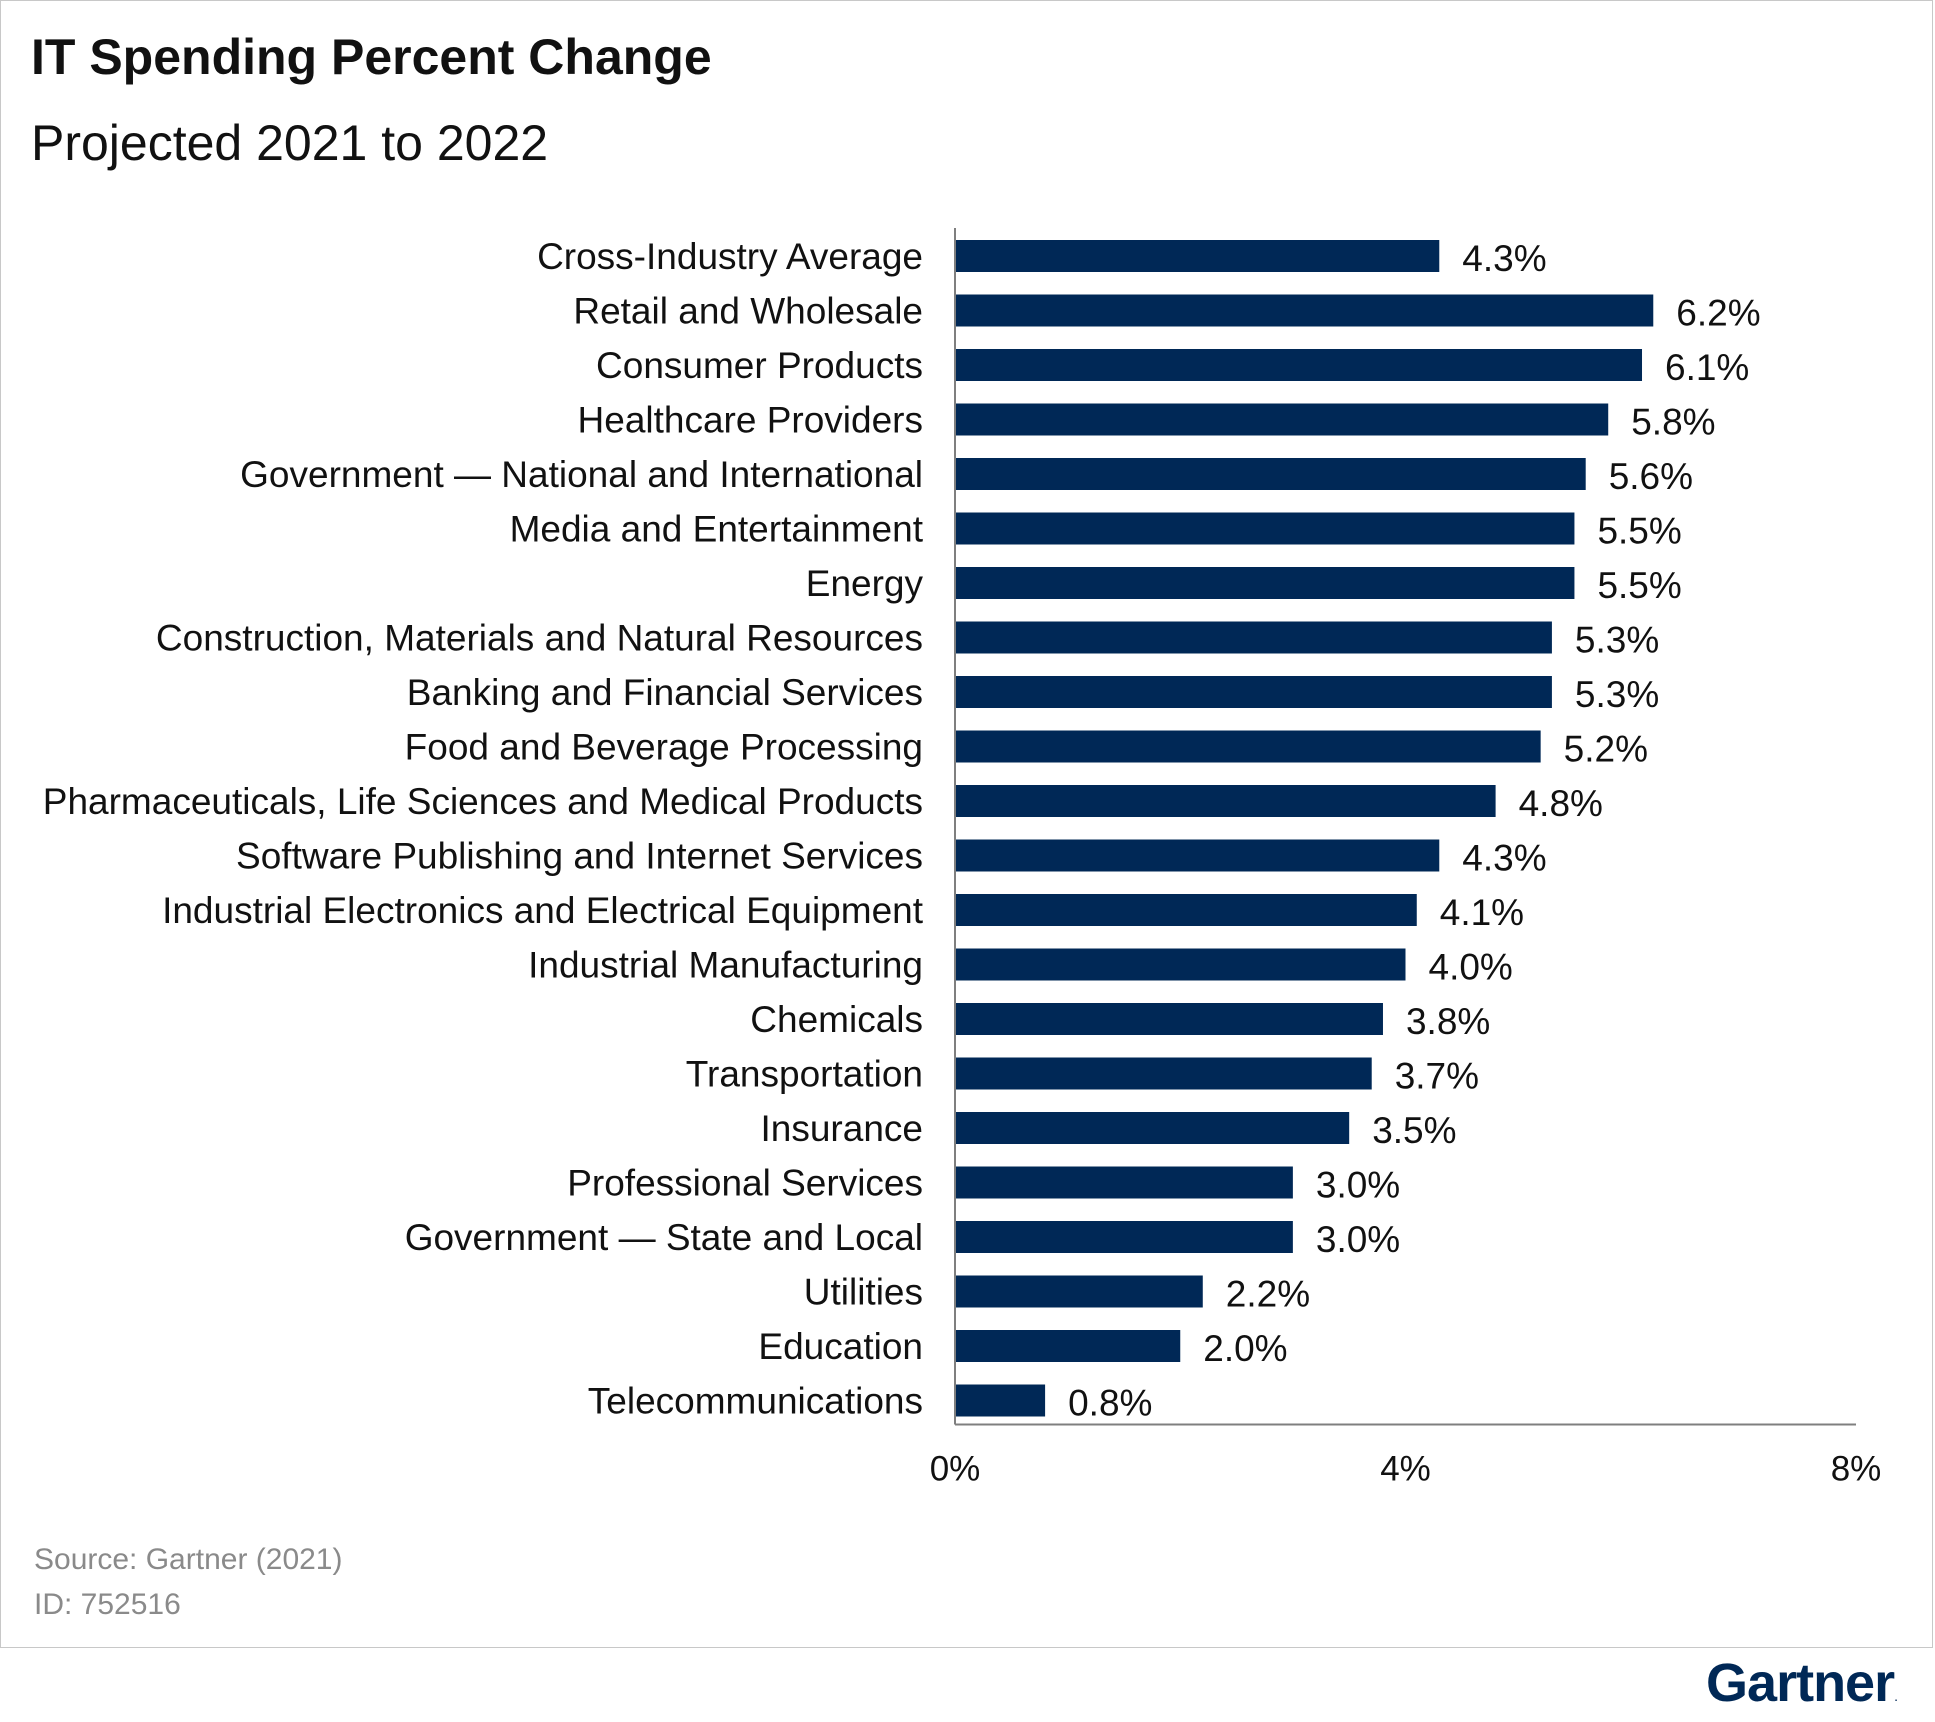 The width and height of the screenshot is (1935, 1722). Describe the element at coordinates (1856, 1469) in the screenshot. I see `x-tick-label: 8%` at that location.